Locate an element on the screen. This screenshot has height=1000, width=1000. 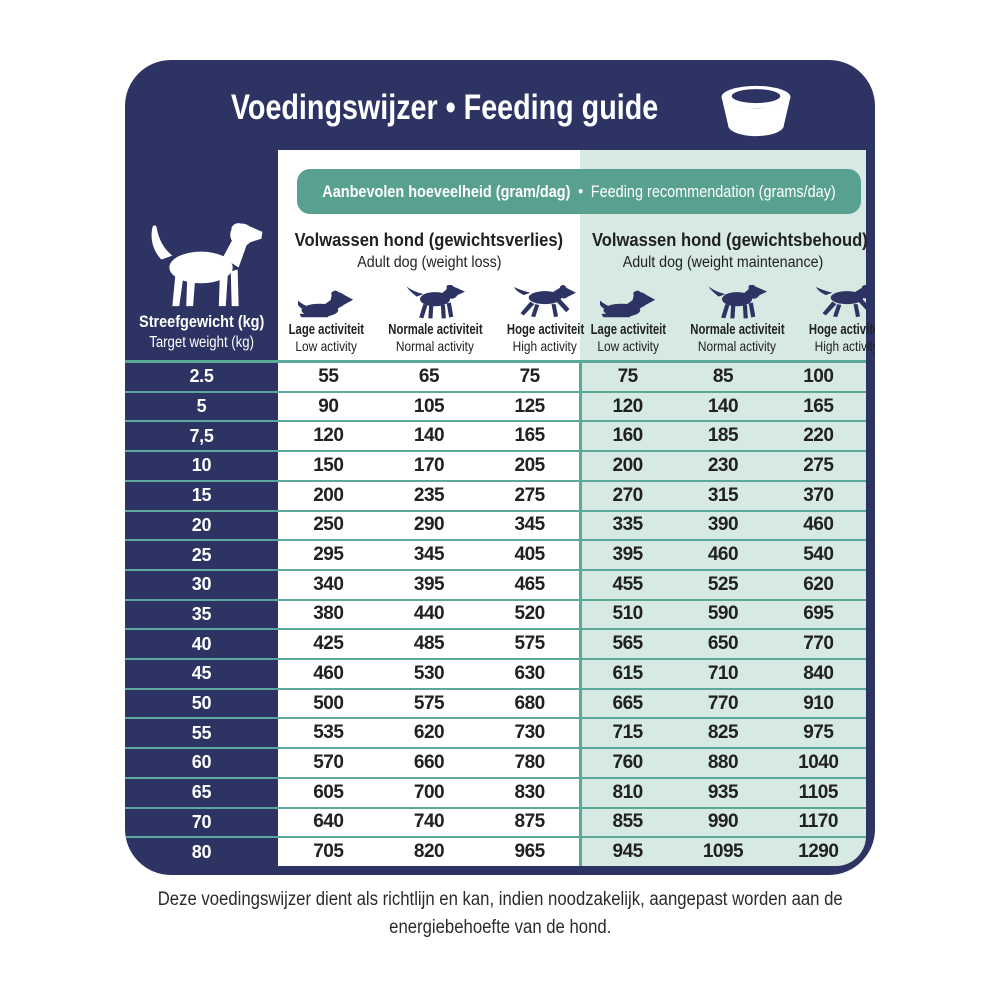
value-cell-loss-low: 380 is located at coordinates (328, 614).